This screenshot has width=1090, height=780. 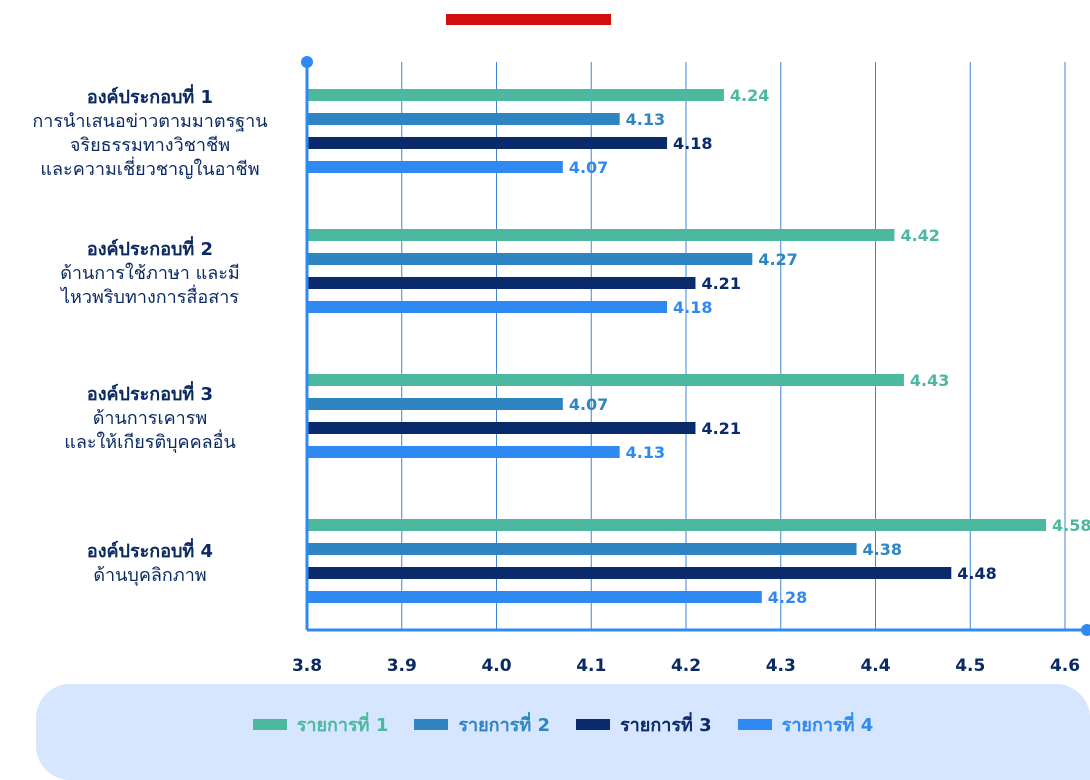 I want to click on category-label-line: ด้านการใช้ภาษา และมี, so click(x=150, y=273).